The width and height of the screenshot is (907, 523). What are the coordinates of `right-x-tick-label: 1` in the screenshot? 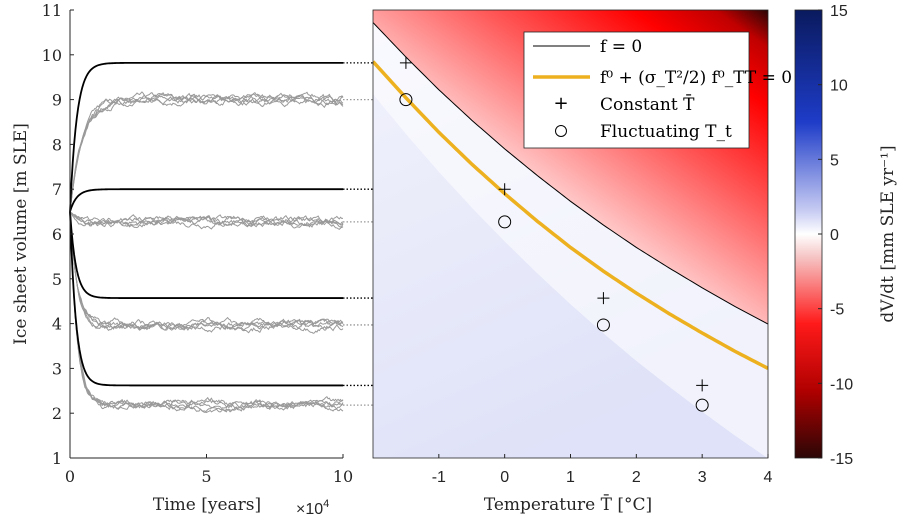 It's located at (570, 477).